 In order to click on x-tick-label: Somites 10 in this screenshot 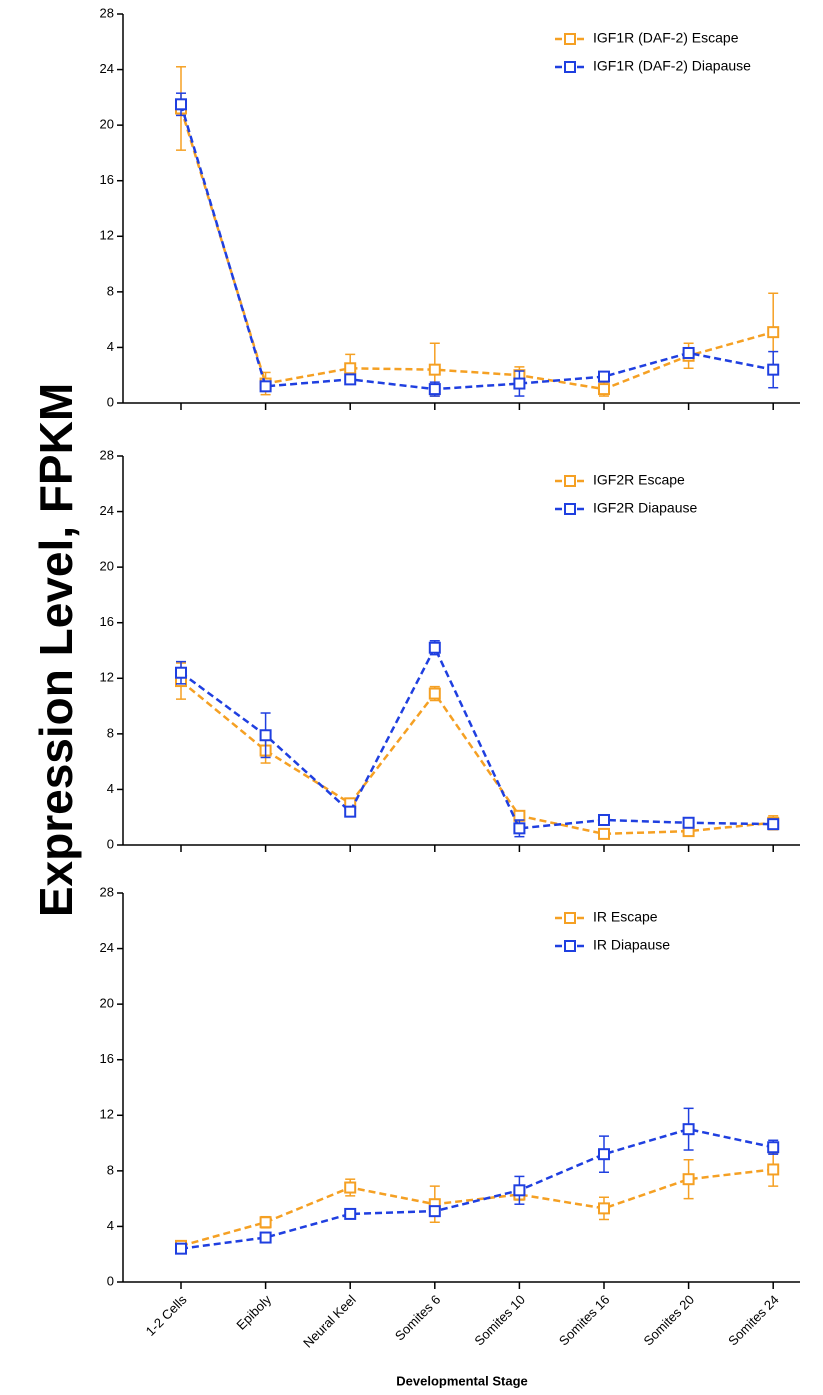, I will do `click(499, 1320)`.